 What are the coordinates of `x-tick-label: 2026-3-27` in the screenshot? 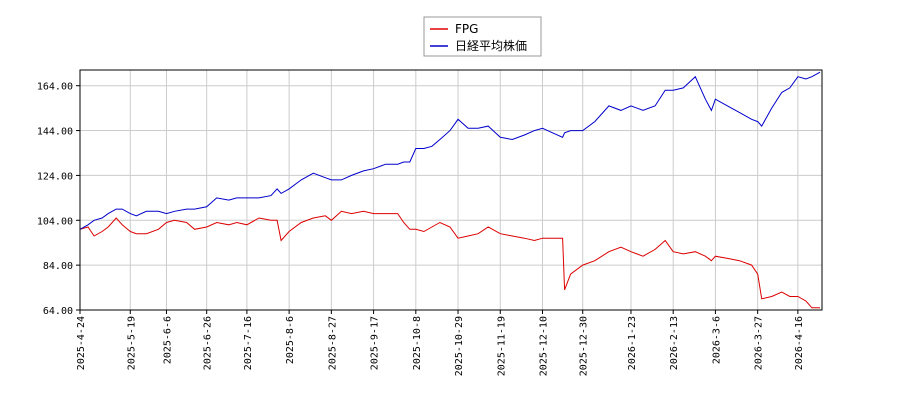 It's located at (759, 343).